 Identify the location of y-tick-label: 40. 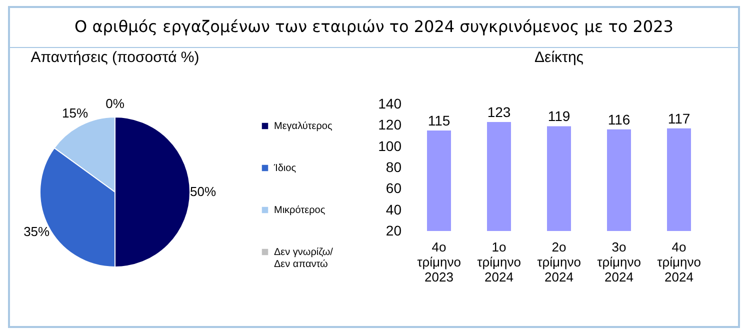
(394, 209).